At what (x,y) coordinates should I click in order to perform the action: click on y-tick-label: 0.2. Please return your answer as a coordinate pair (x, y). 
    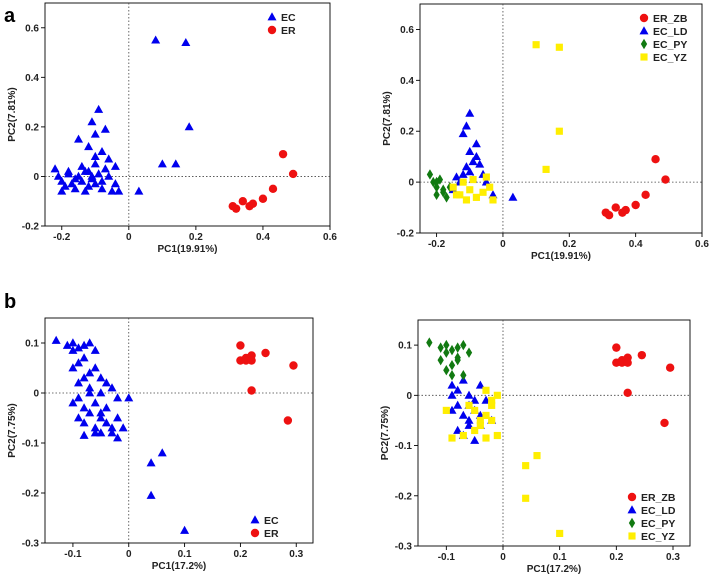
    Looking at the image, I should click on (32, 127).